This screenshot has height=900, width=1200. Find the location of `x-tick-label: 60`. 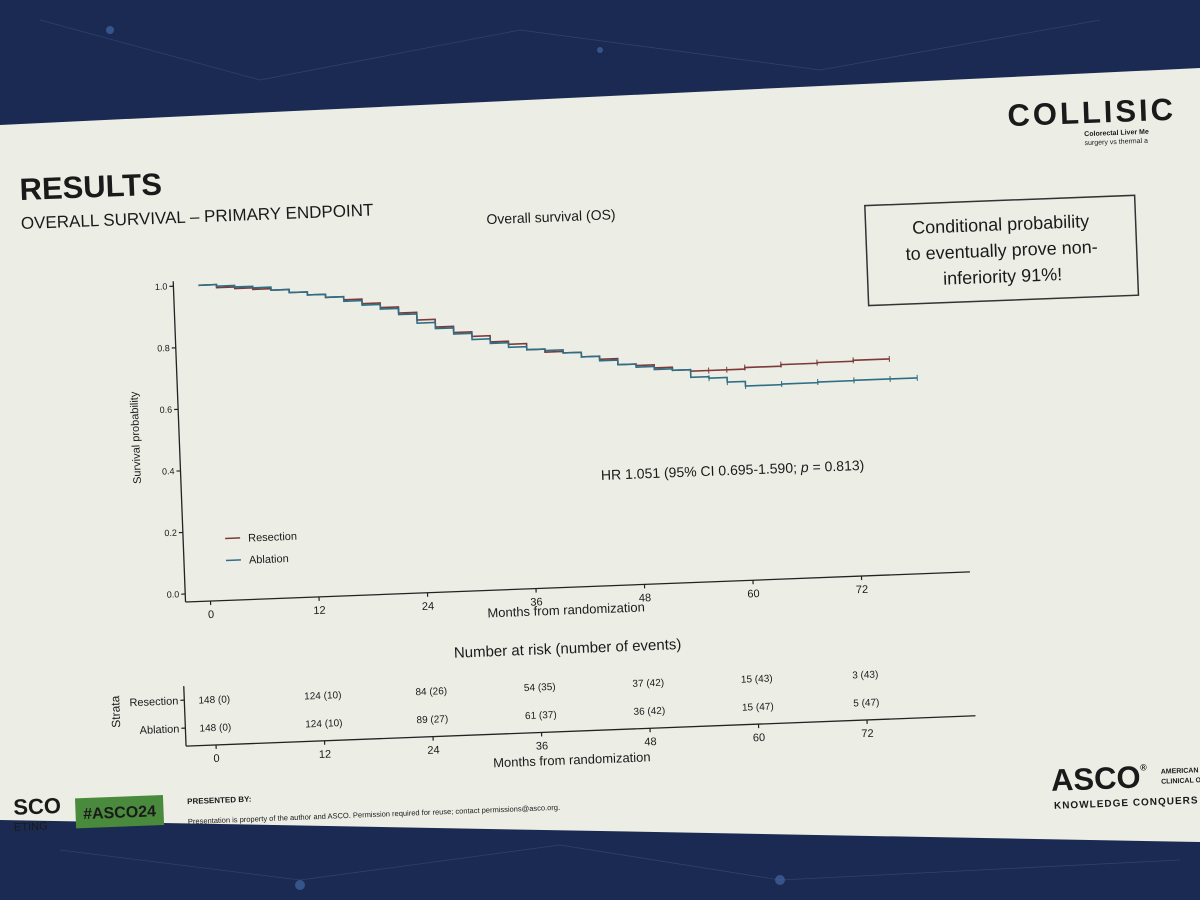

x-tick-label: 60 is located at coordinates (753, 594).